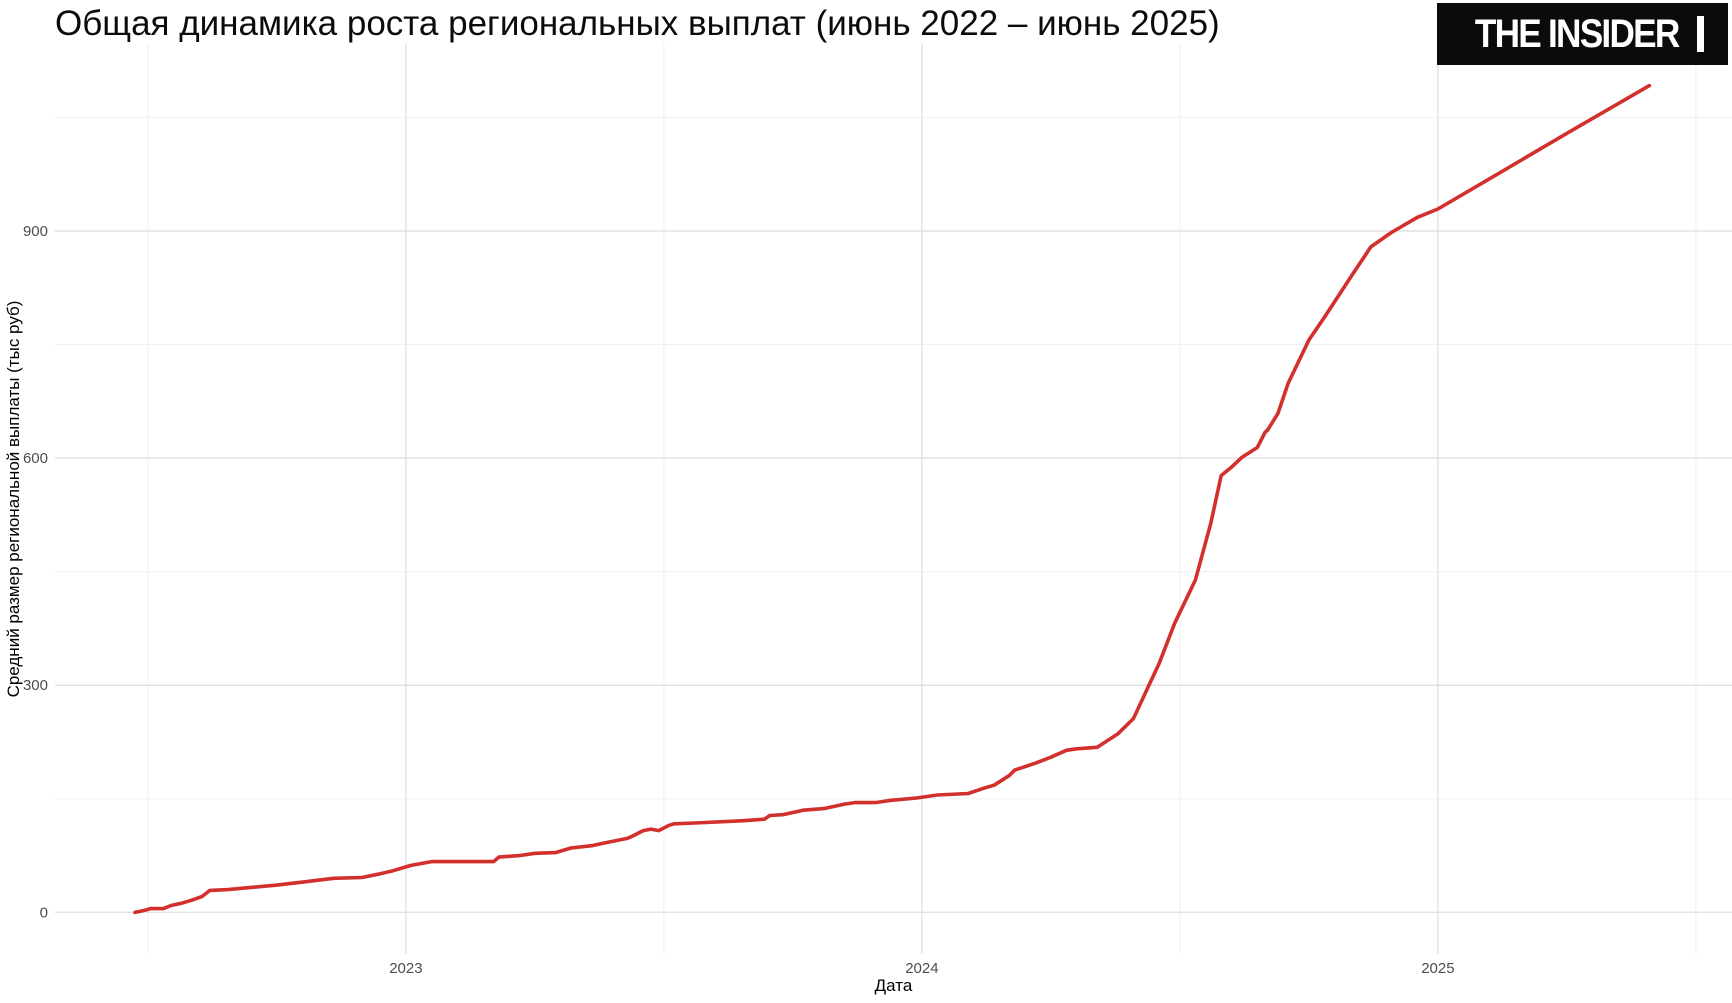  I want to click on x-tick-label: 2024, so click(921, 968).